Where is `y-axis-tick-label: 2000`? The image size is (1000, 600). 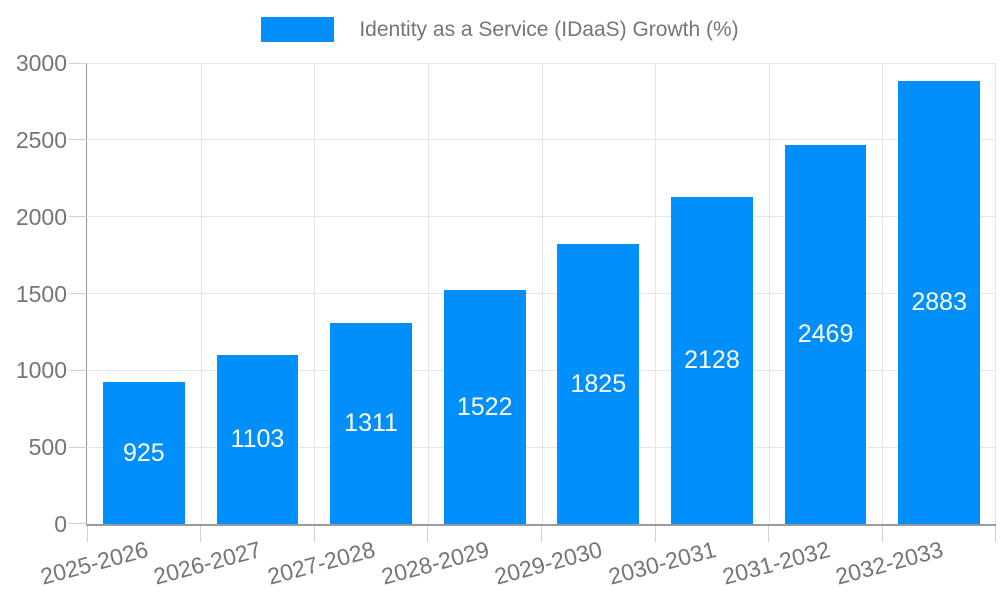 y-axis-tick-label: 2000 is located at coordinates (41, 216).